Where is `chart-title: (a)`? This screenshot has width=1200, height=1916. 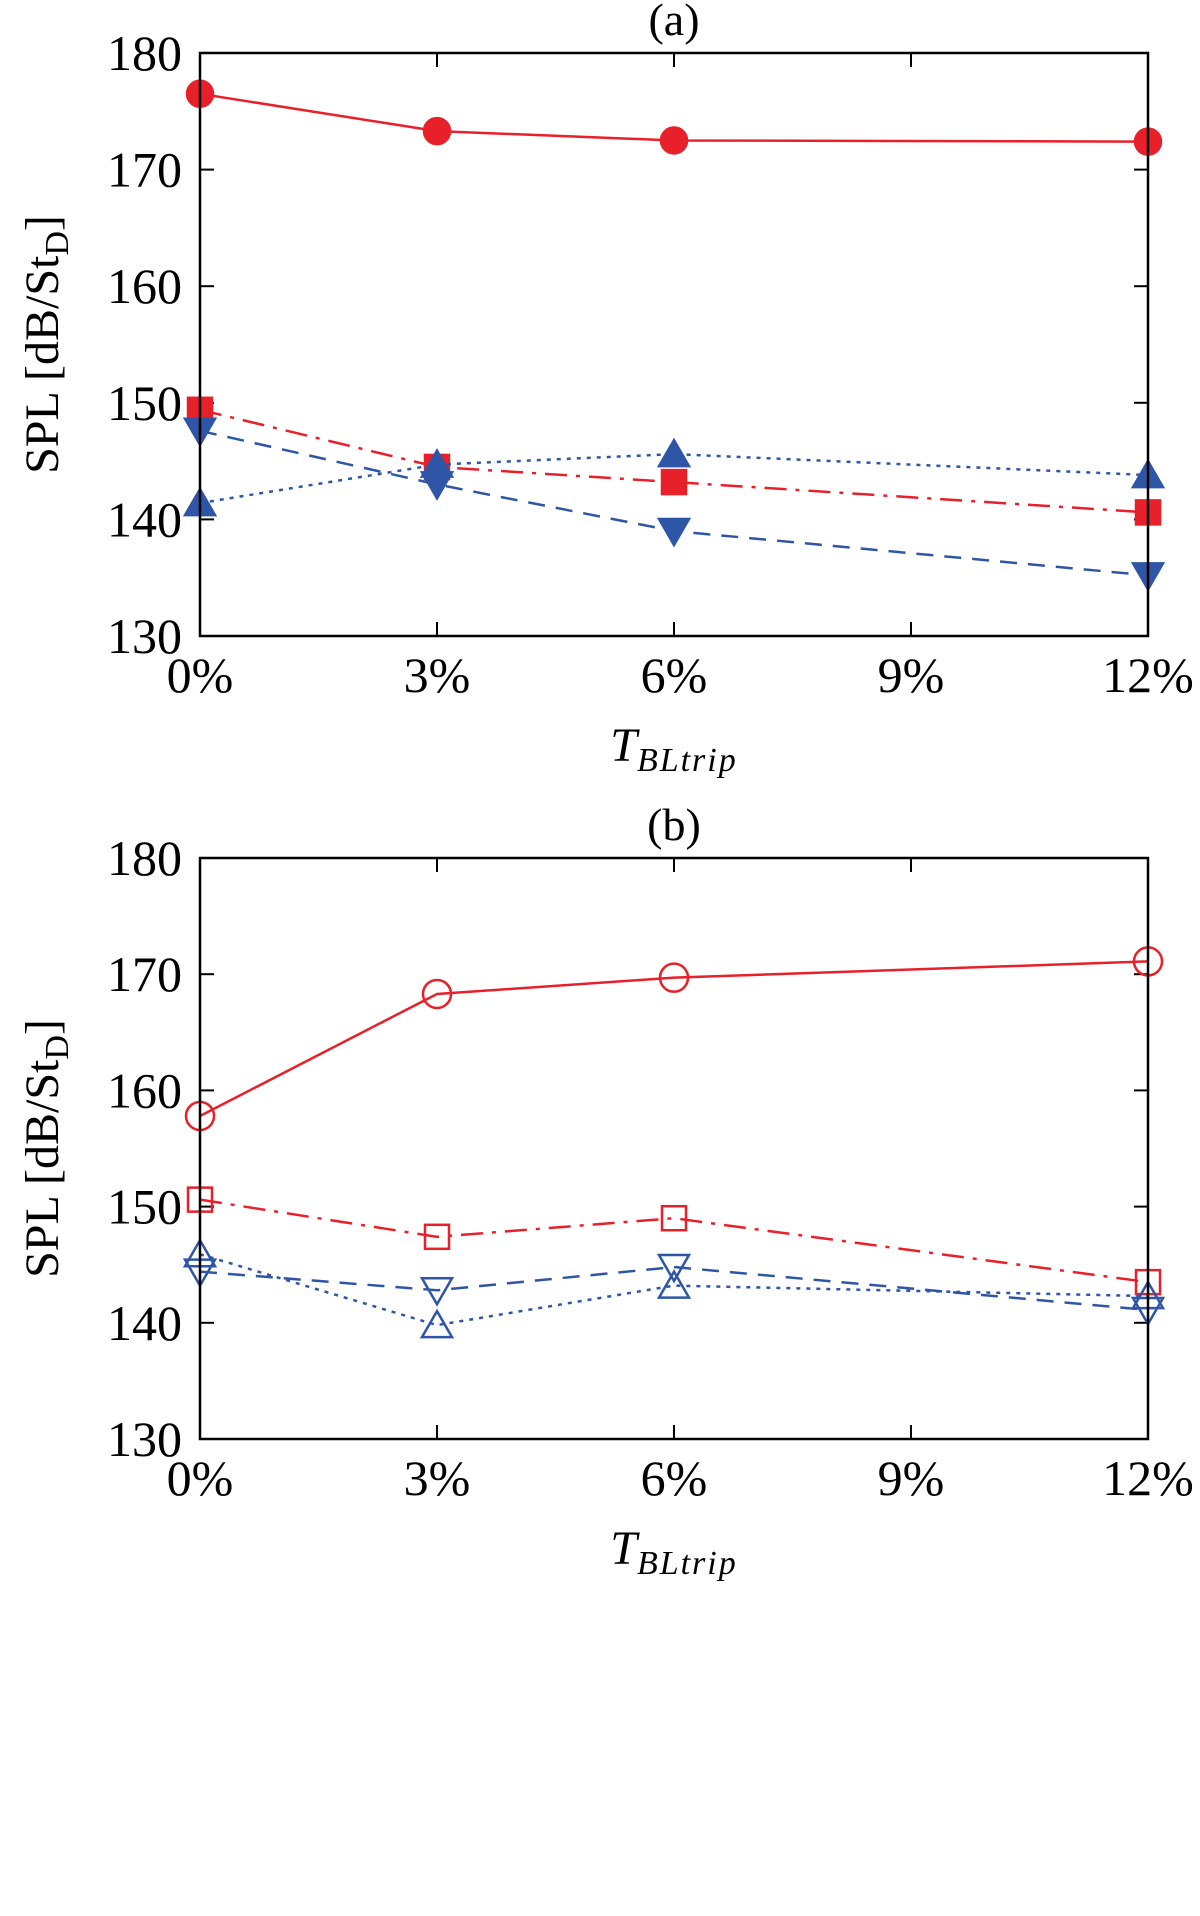
chart-title: (a) is located at coordinates (673, 22).